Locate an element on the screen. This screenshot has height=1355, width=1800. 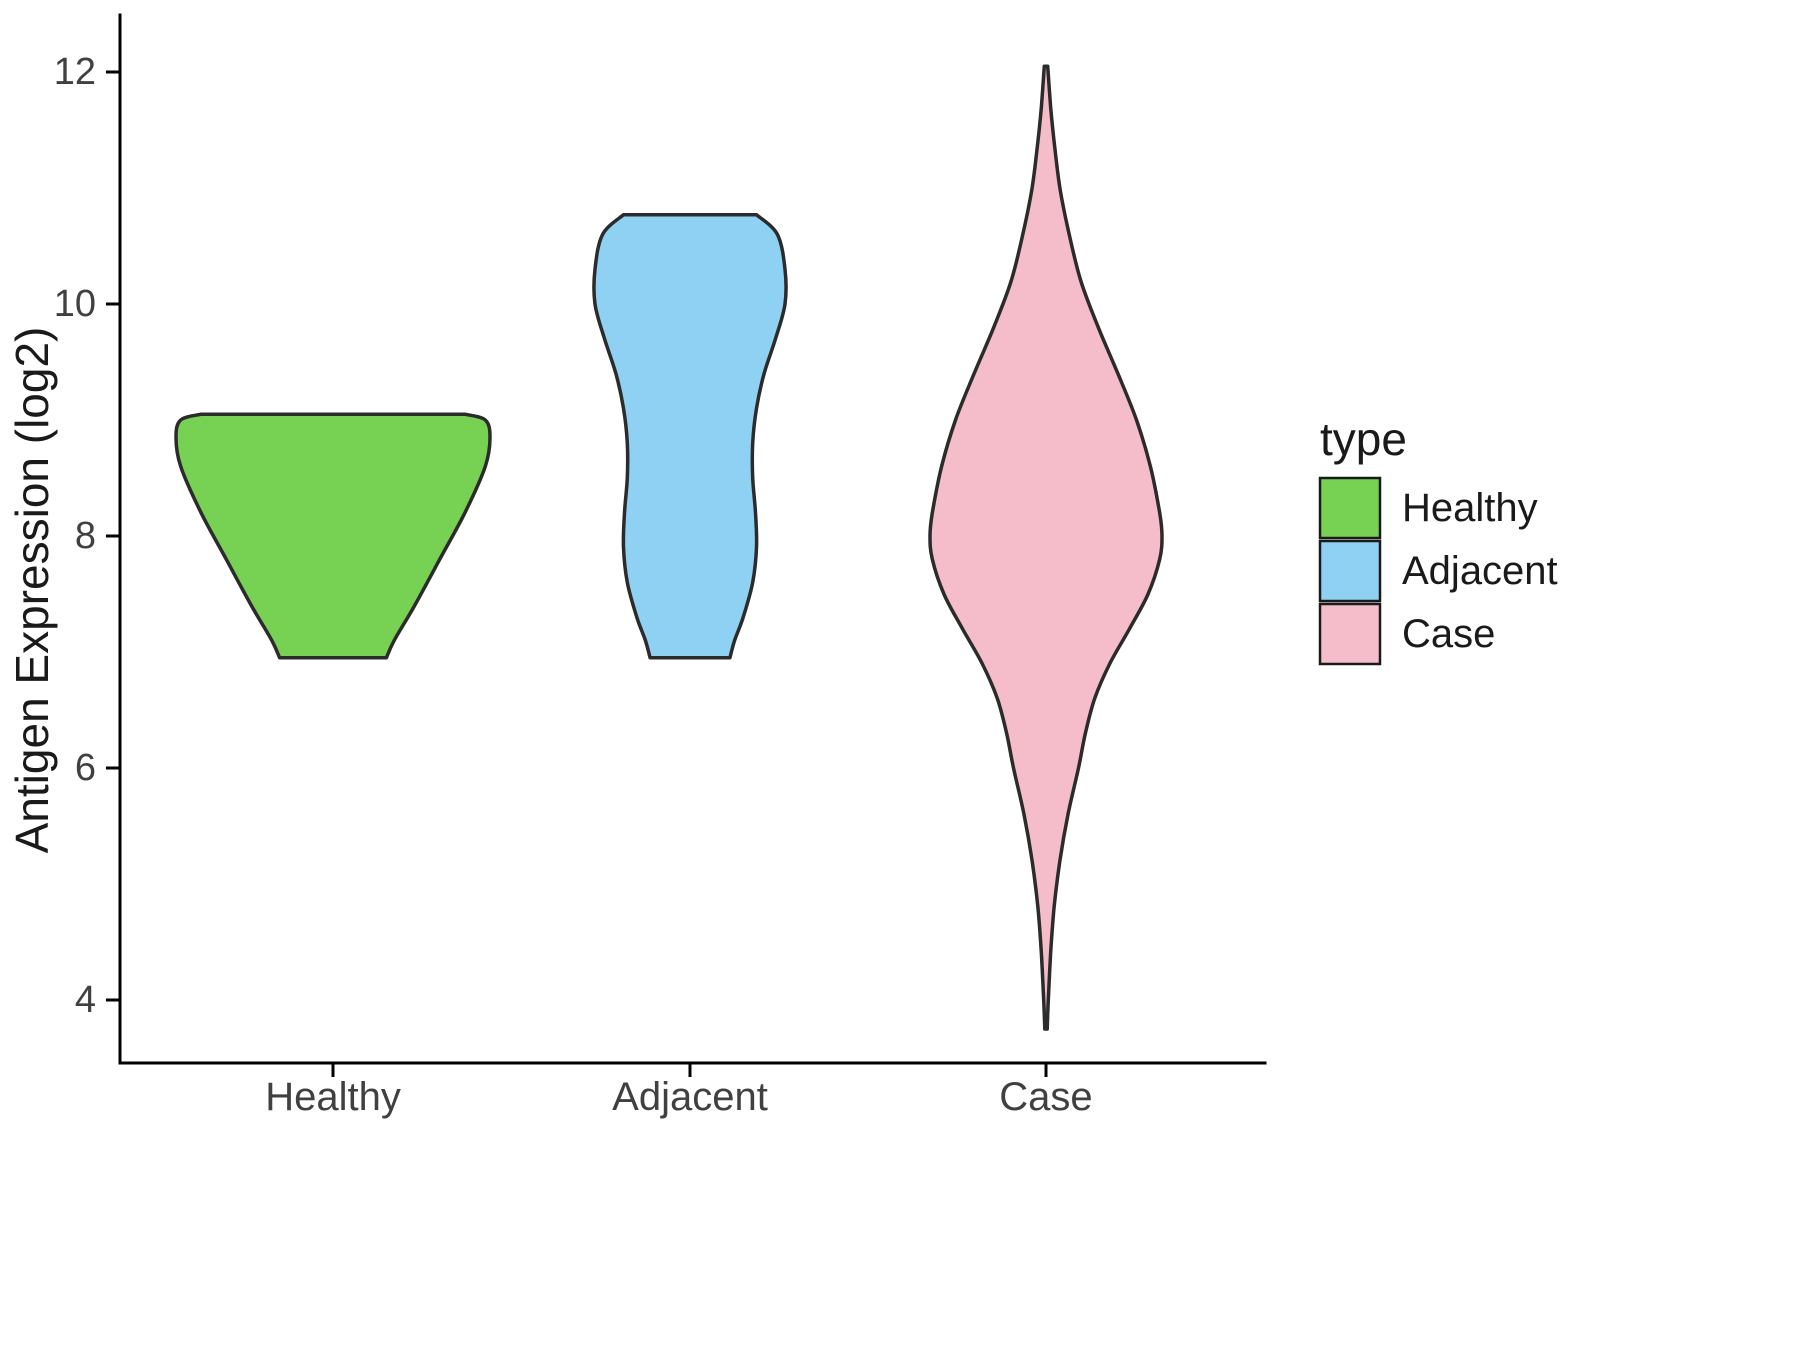
y-tick-marks is located at coordinates (113, 536).